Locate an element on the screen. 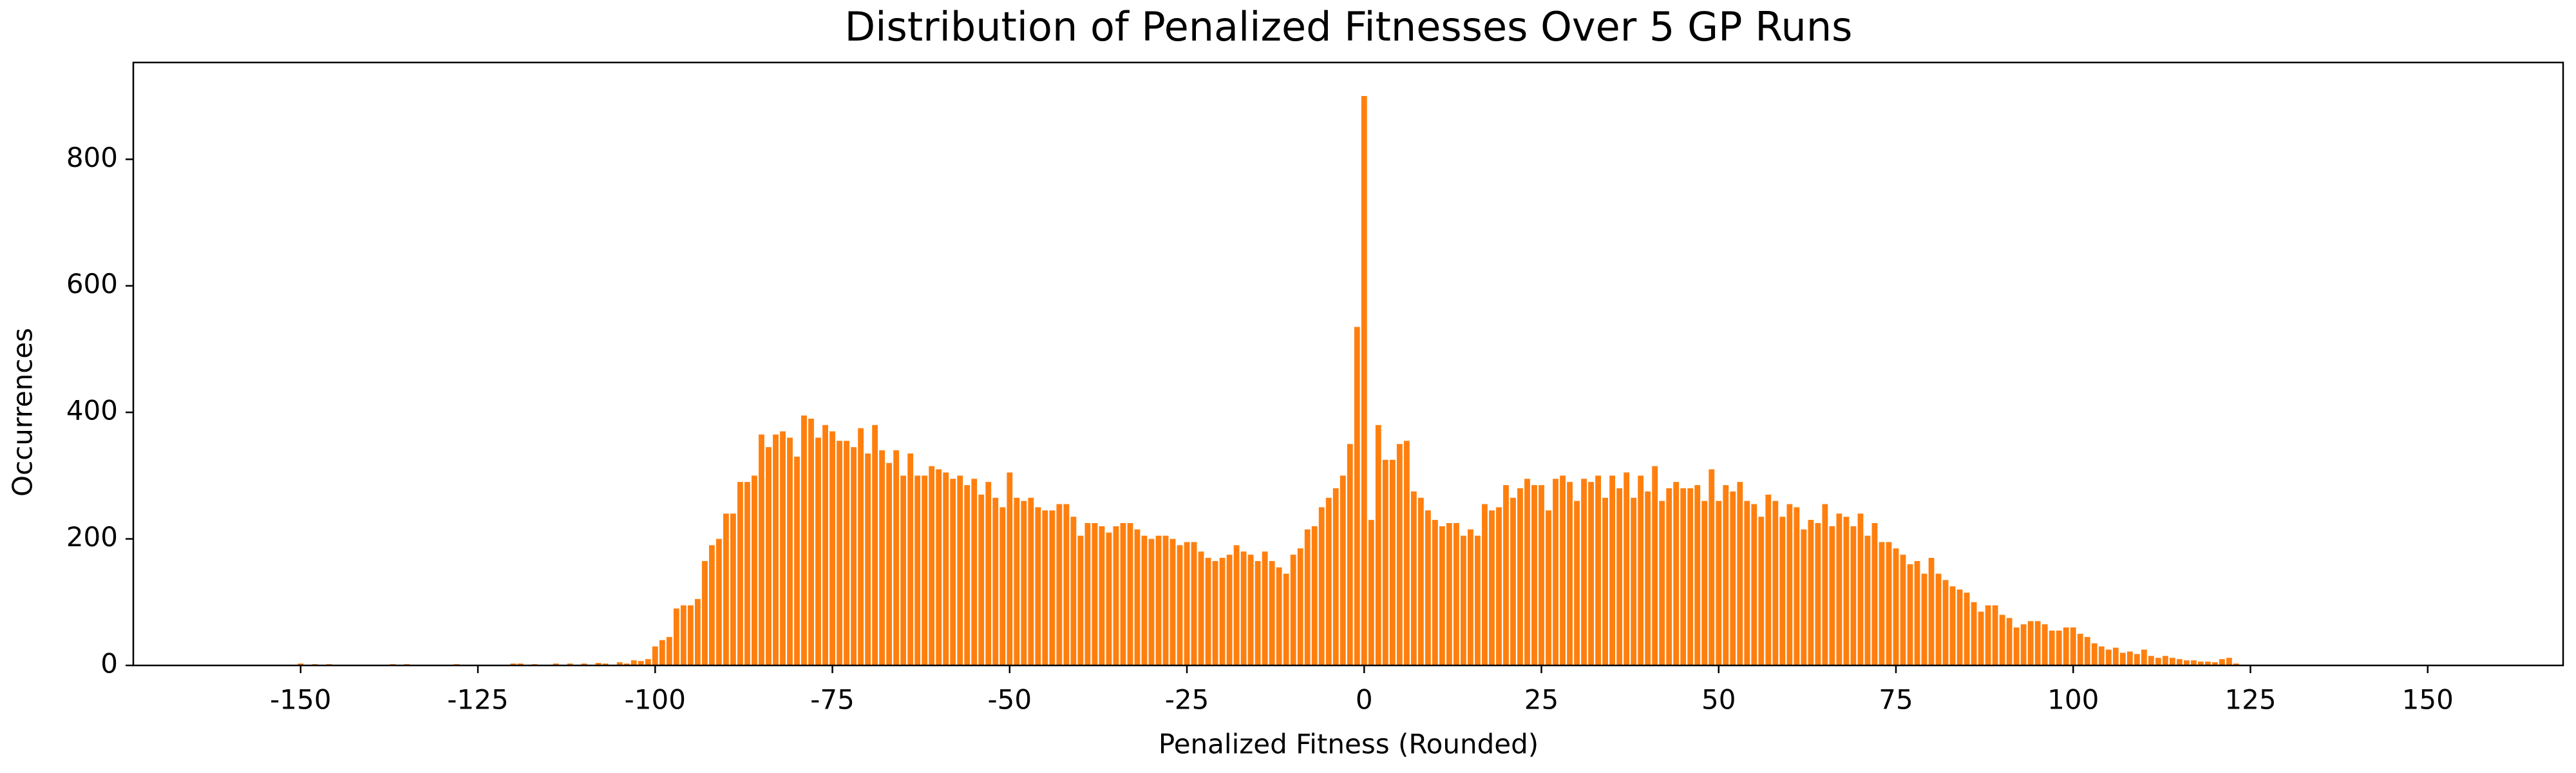  x-tick-label: 150 is located at coordinates (2428, 700).